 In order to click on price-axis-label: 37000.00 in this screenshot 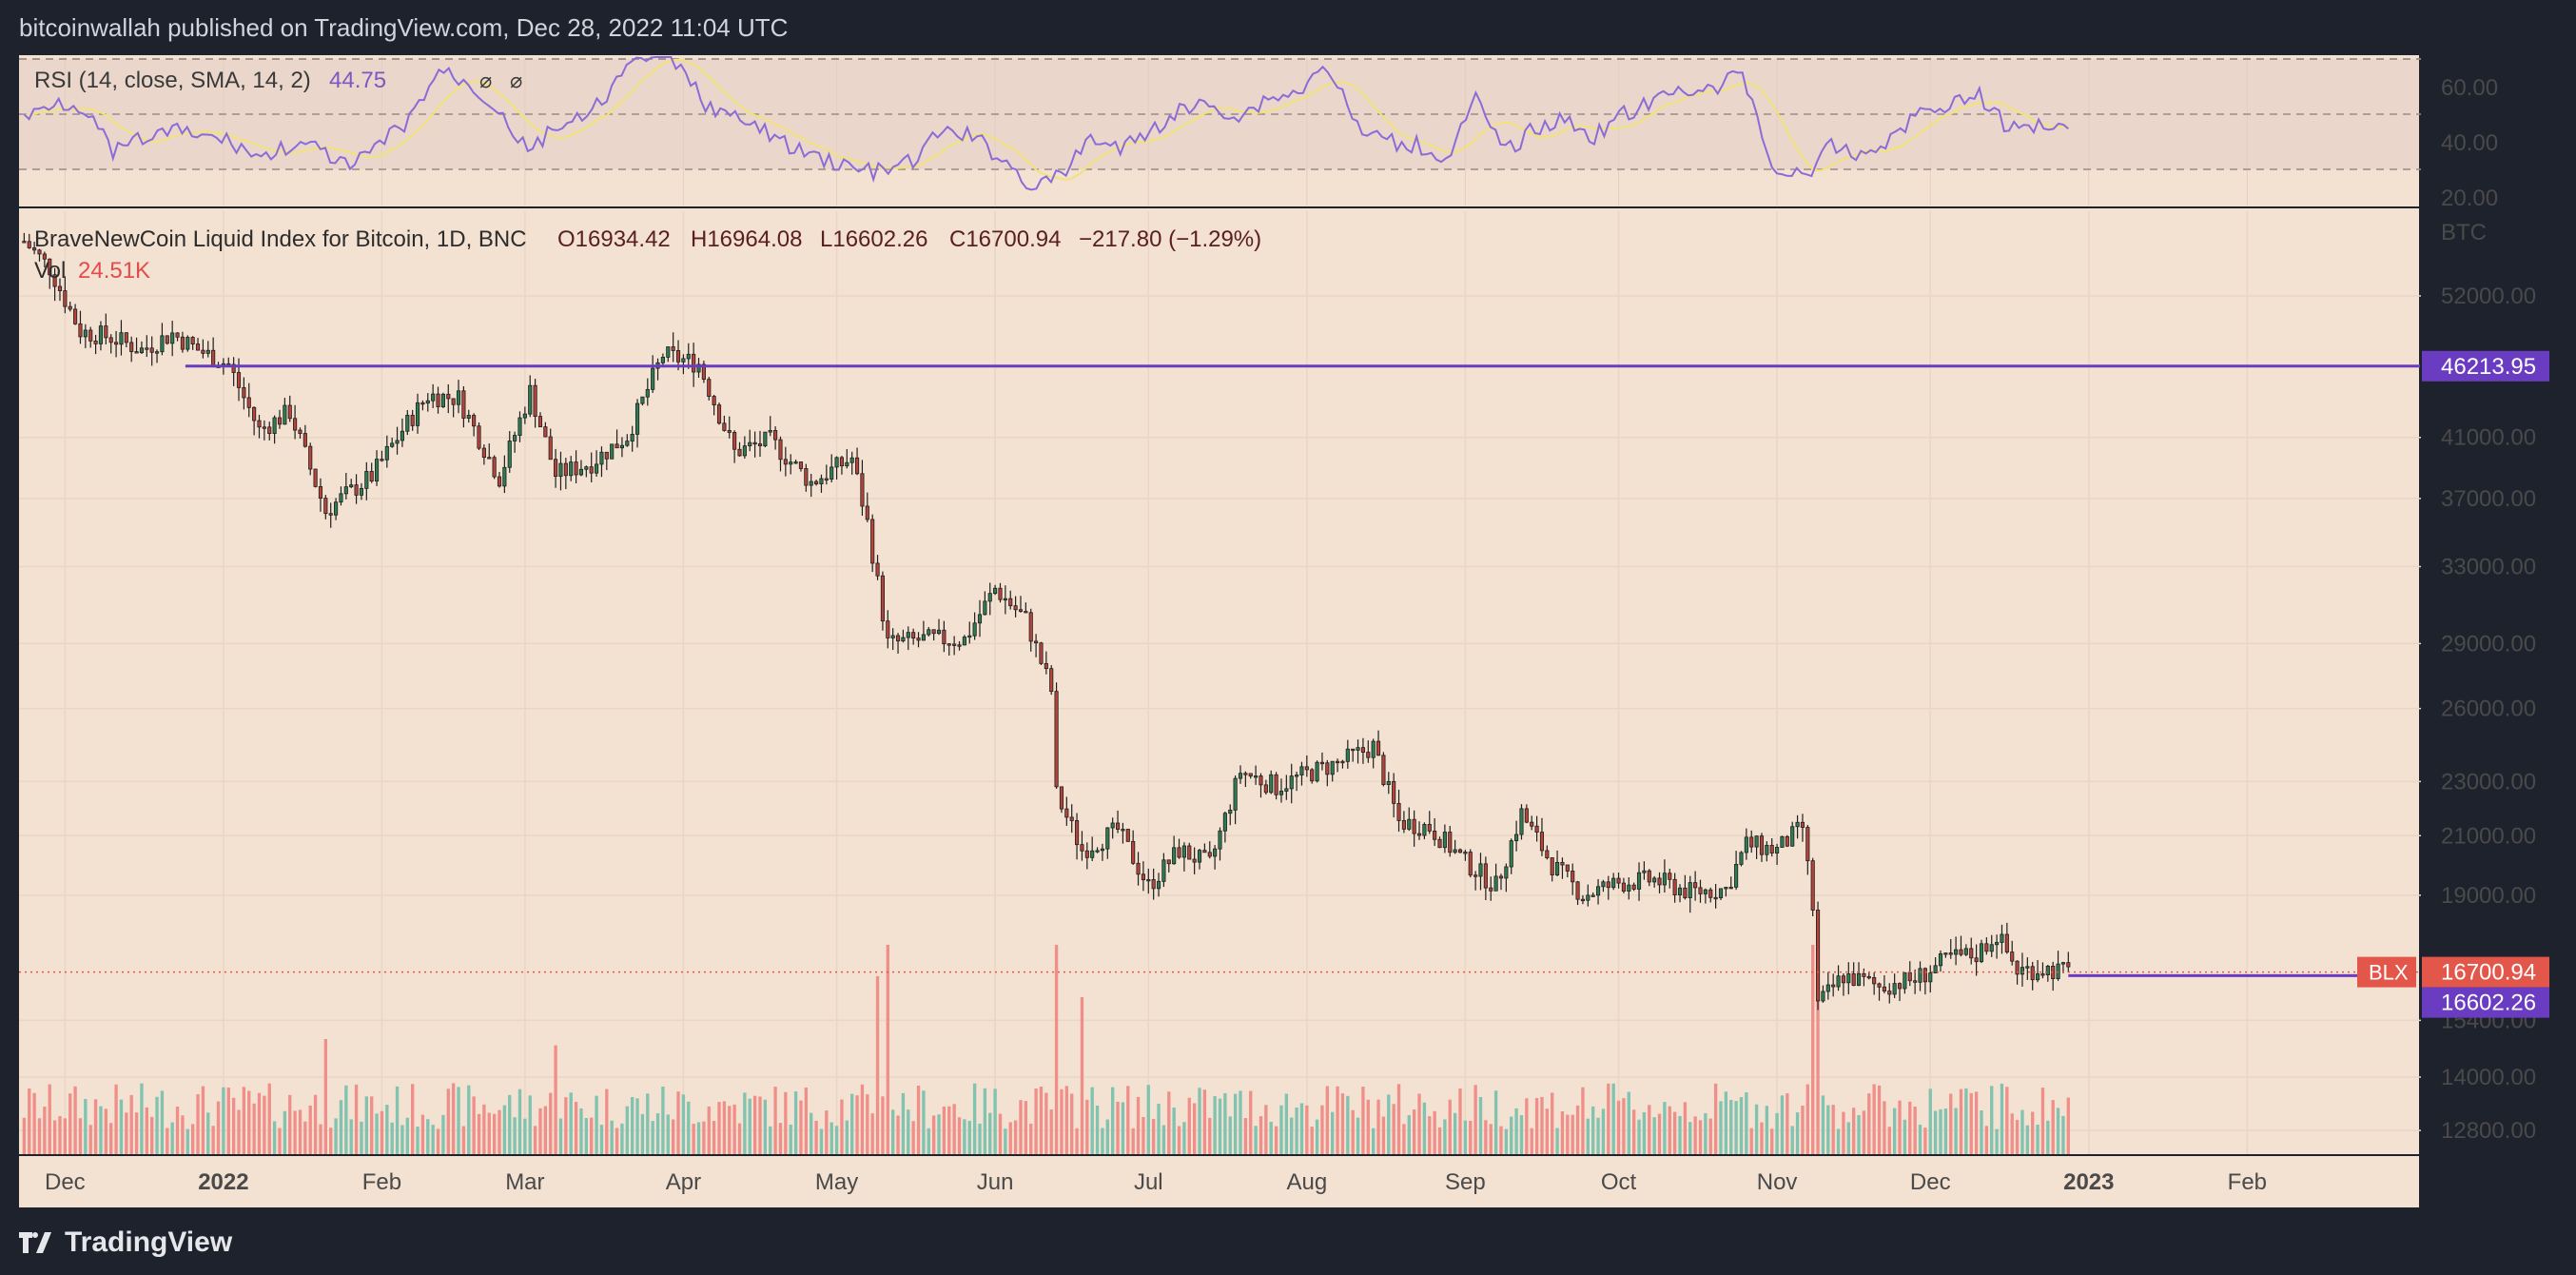, I will do `click(2489, 499)`.